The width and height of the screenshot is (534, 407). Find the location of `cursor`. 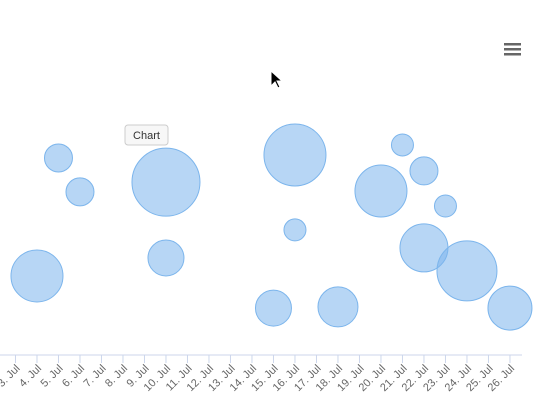

cursor is located at coordinates (277, 79).